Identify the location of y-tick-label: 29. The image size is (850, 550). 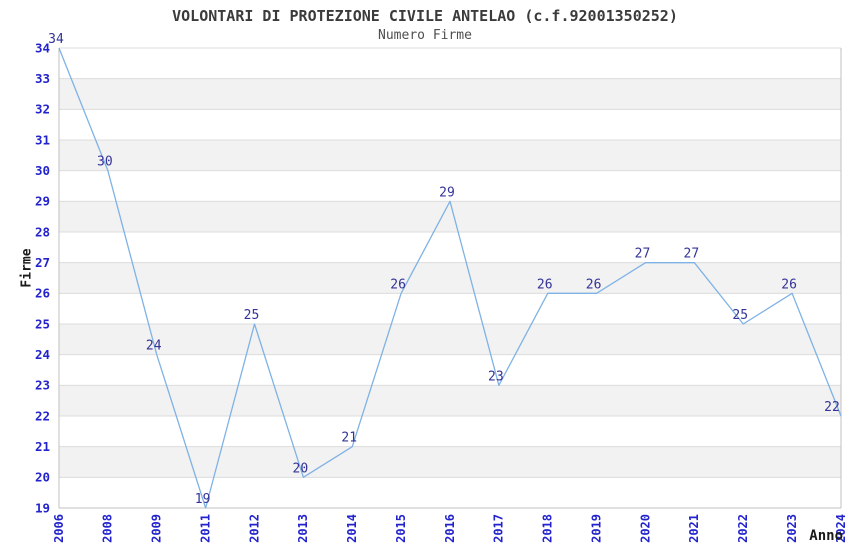
(42, 201).